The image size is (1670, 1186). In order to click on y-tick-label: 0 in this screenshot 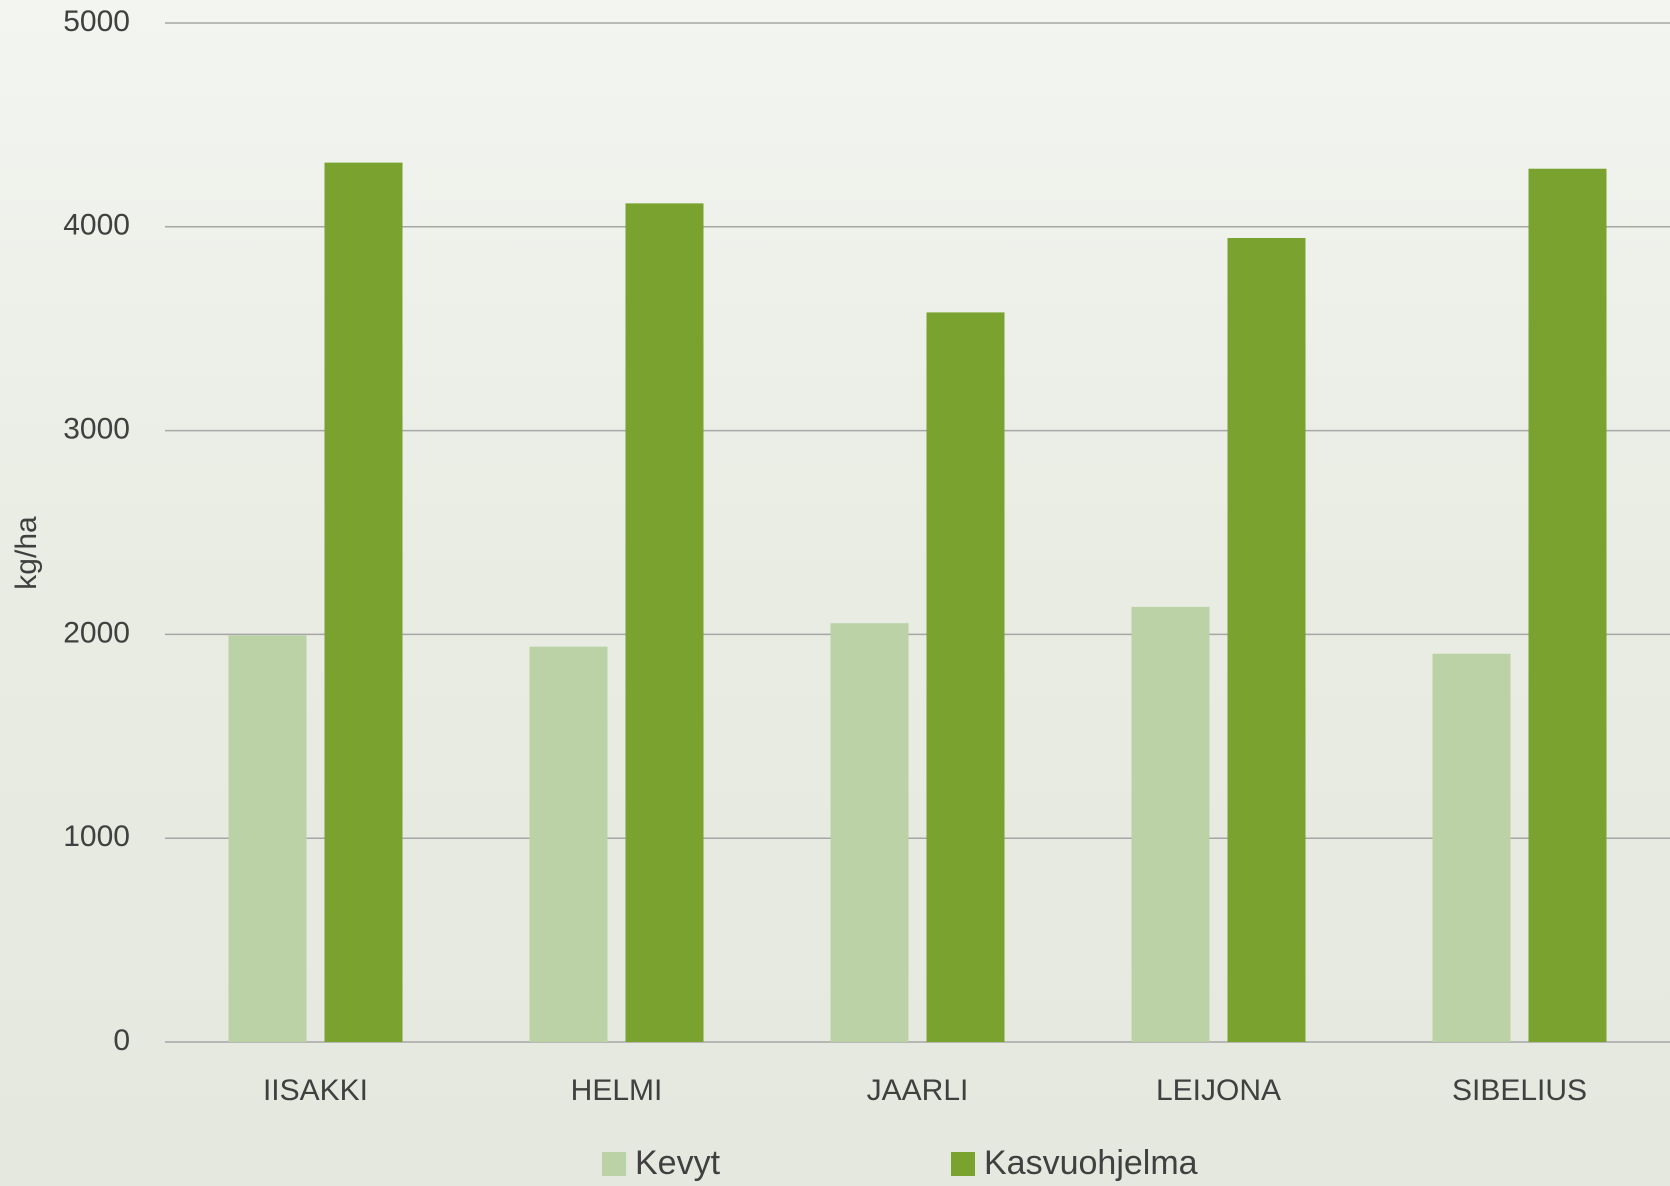, I will do `click(121, 1040)`.